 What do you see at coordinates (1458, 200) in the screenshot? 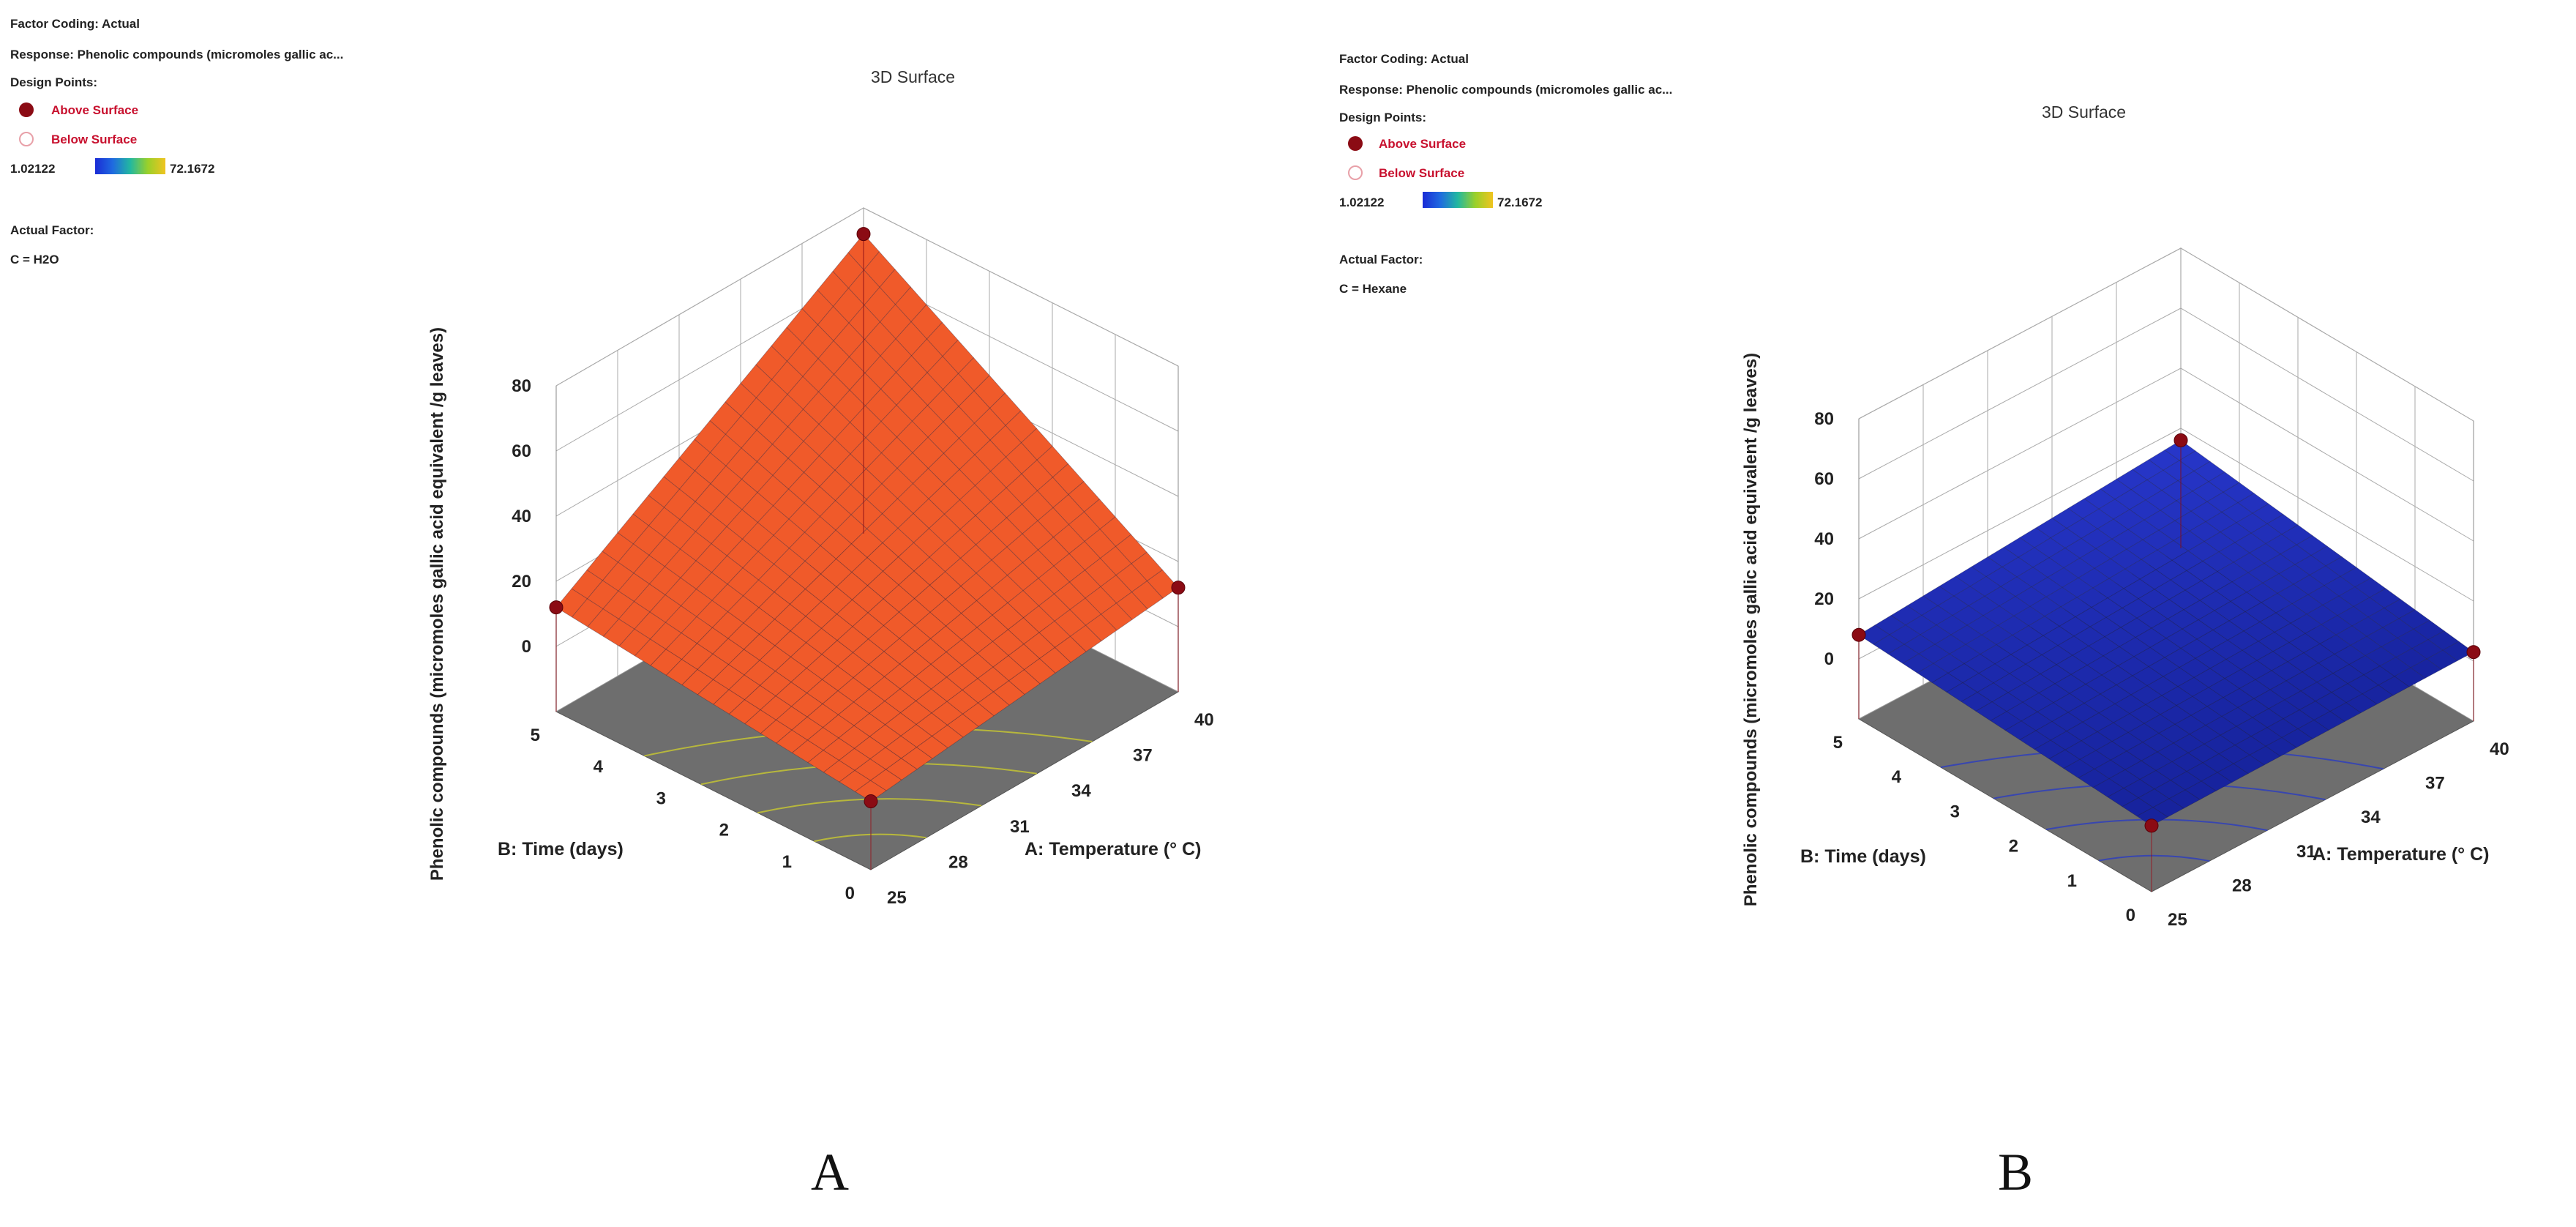
I see `color-scale-bar` at bounding box center [1458, 200].